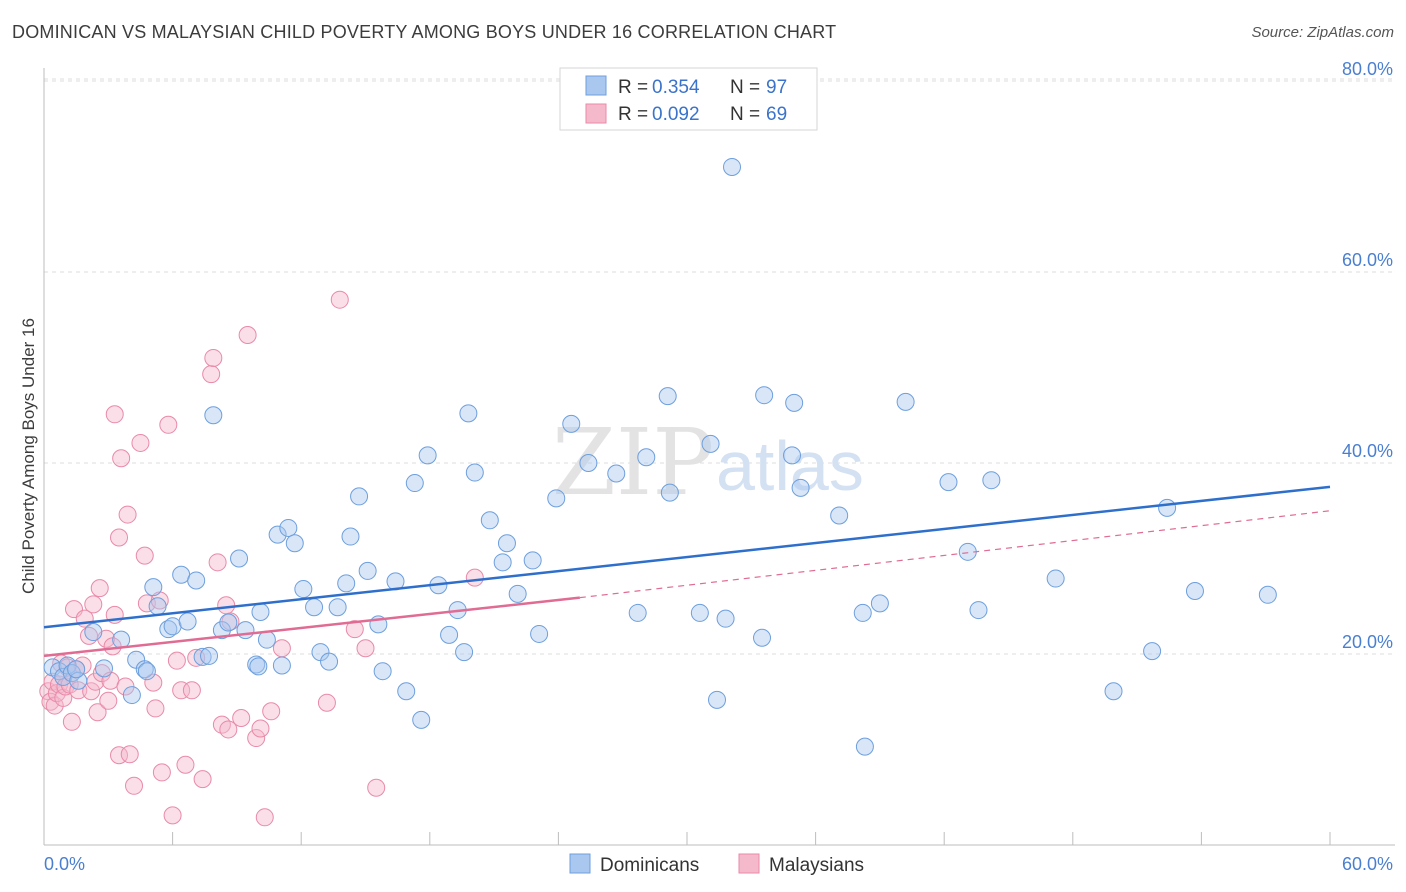 This screenshot has width=1406, height=892. Describe the element at coordinates (816, 865) in the screenshot. I see `bottom-legend-label-malaysians: Malaysians` at that location.